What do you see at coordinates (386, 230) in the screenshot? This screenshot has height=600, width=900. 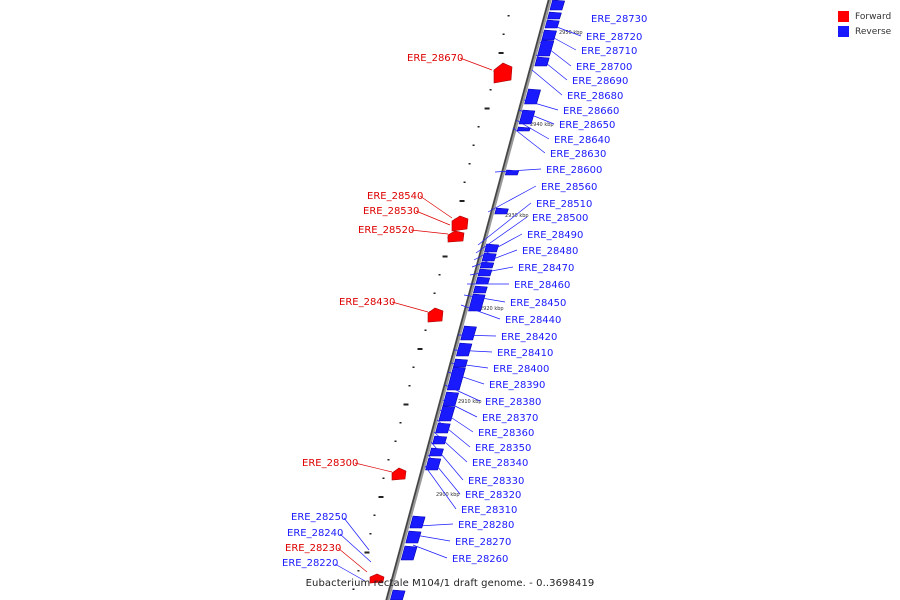 I see `gene-label-forward: ERE_28520` at bounding box center [386, 230].